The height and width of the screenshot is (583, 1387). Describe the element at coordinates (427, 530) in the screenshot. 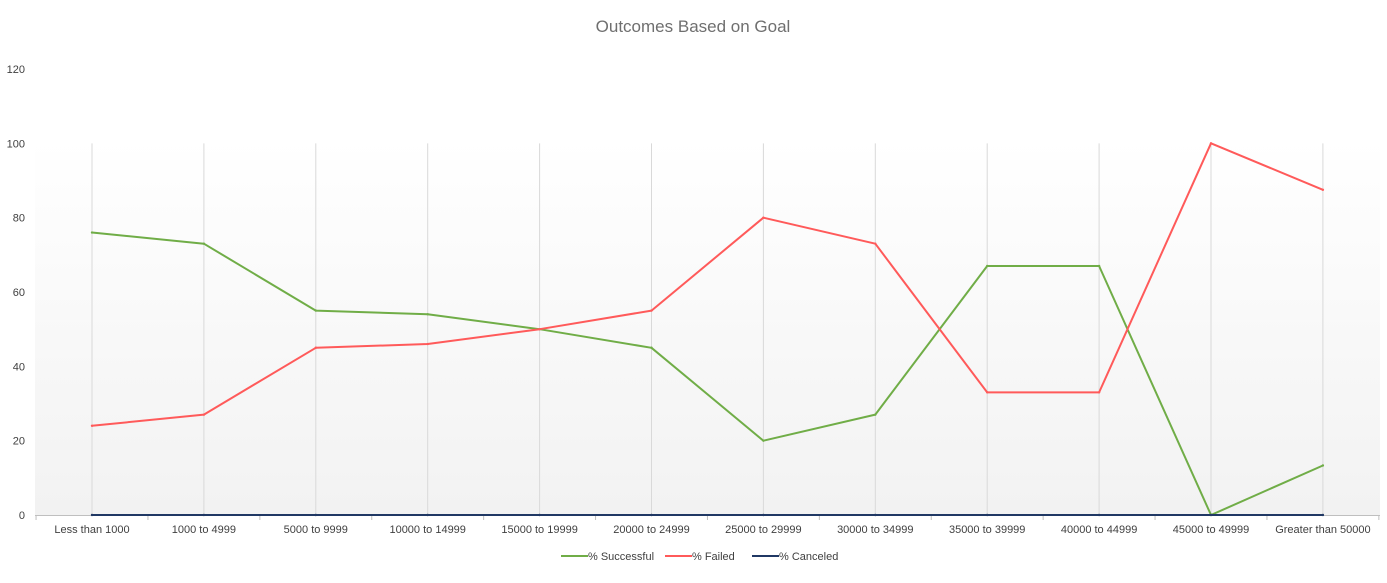

I see `x-tick-label: 10000 to 14999` at that location.